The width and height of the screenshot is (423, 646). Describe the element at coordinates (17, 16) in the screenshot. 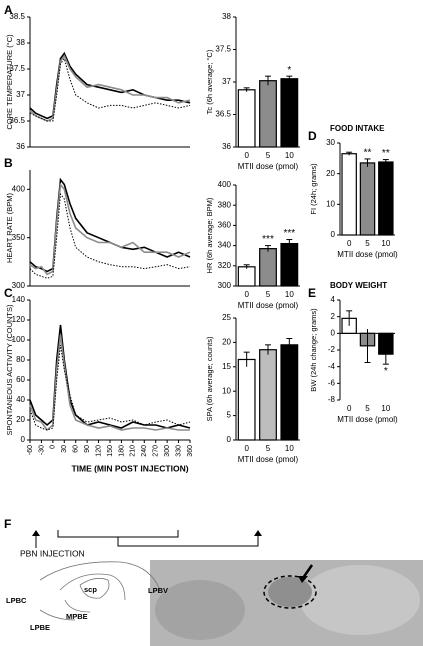

I see `y-tick-label: 38.5` at that location.